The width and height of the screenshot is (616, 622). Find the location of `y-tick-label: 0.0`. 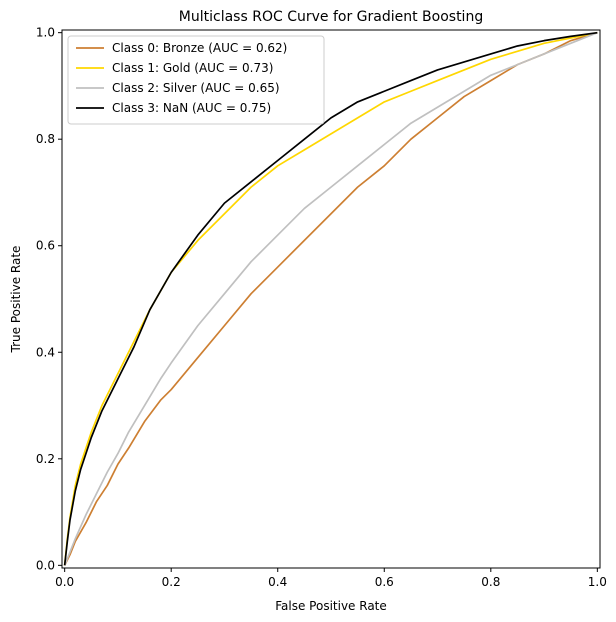

y-tick-label: 0.0 is located at coordinates (45, 565).